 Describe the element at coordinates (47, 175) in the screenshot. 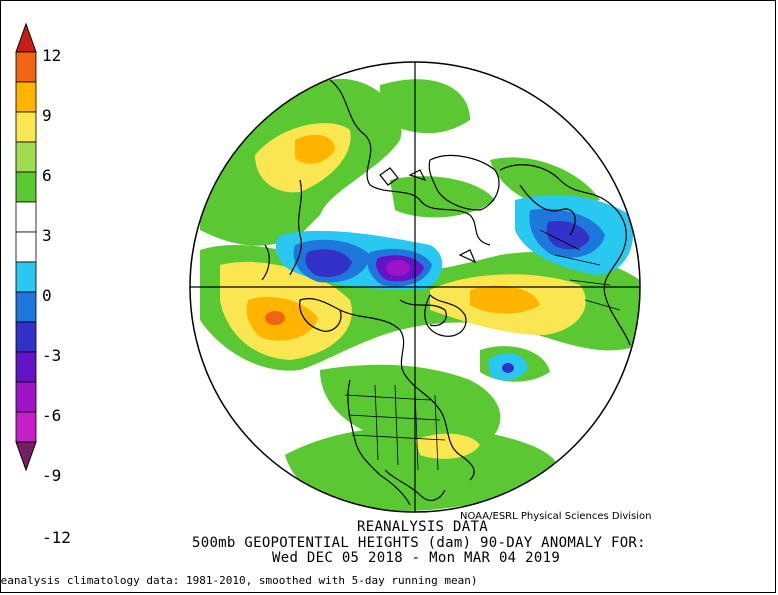

I see `colorbar-label-6: 6` at that location.